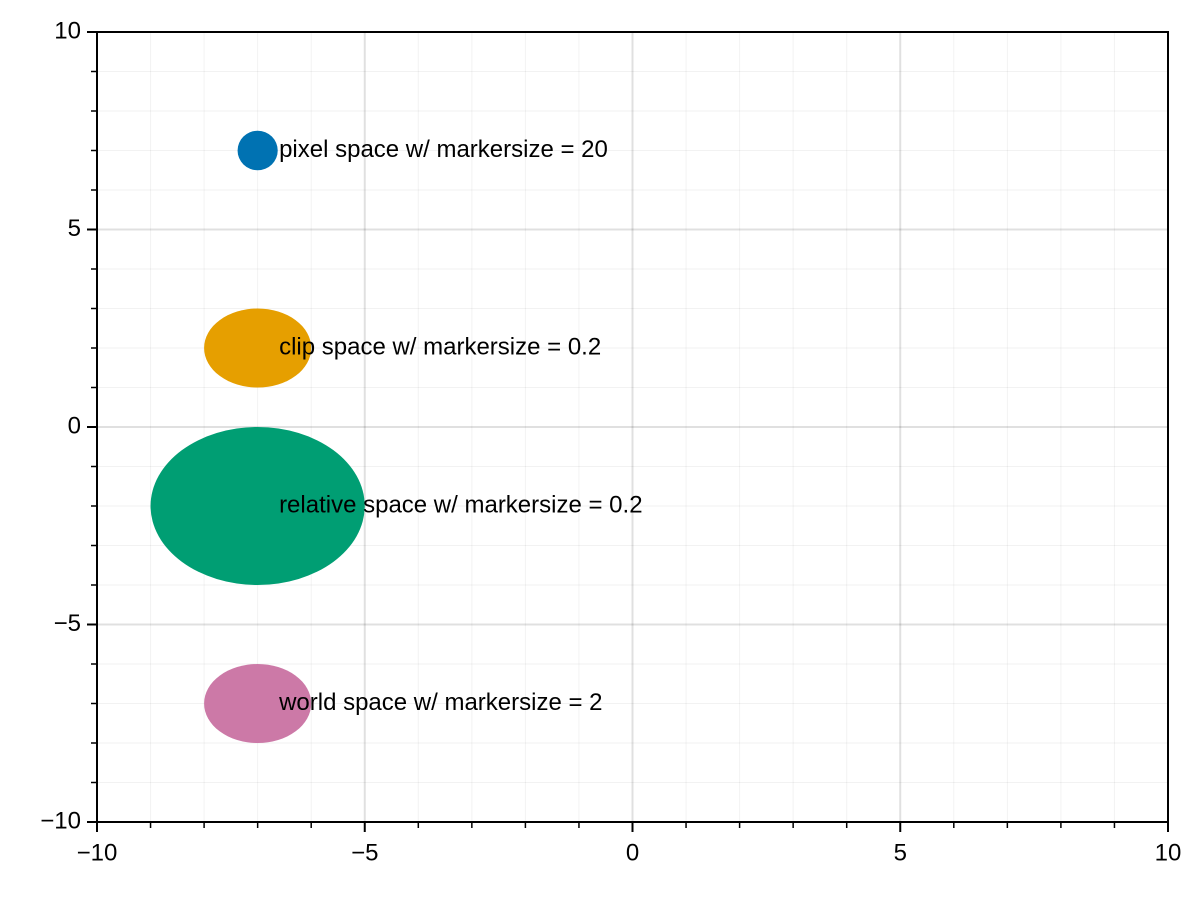 This screenshot has width=1200, height=900. What do you see at coordinates (364, 852) in the screenshot?
I see `x-tick-label: −5` at bounding box center [364, 852].